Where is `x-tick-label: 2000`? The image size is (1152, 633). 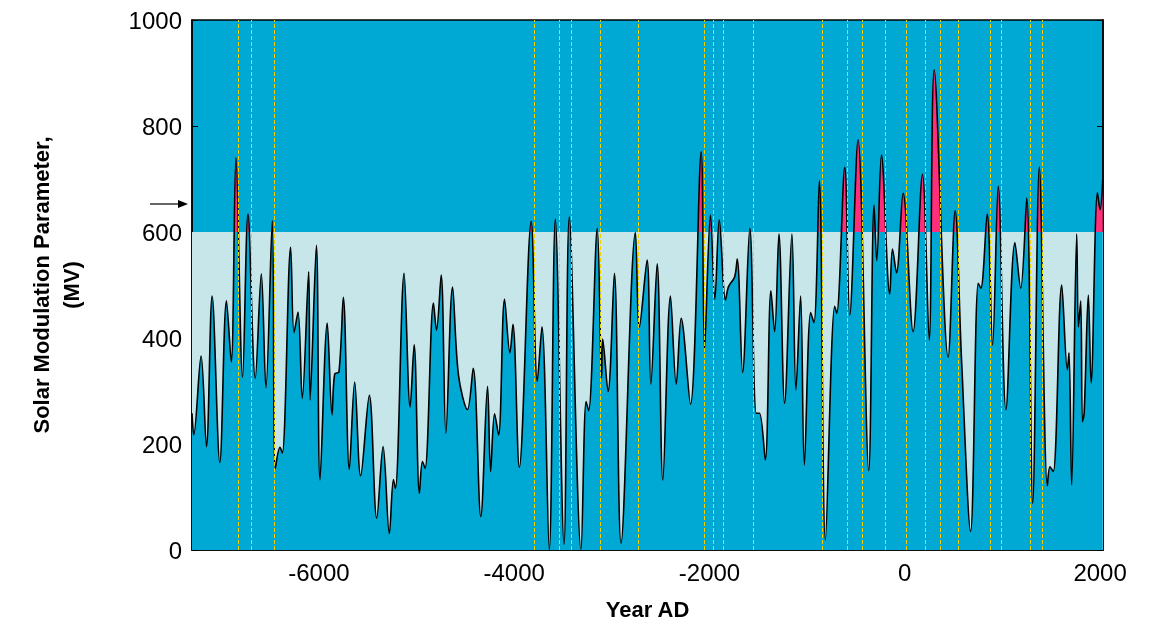 x-tick-label: 2000 is located at coordinates (1100, 572).